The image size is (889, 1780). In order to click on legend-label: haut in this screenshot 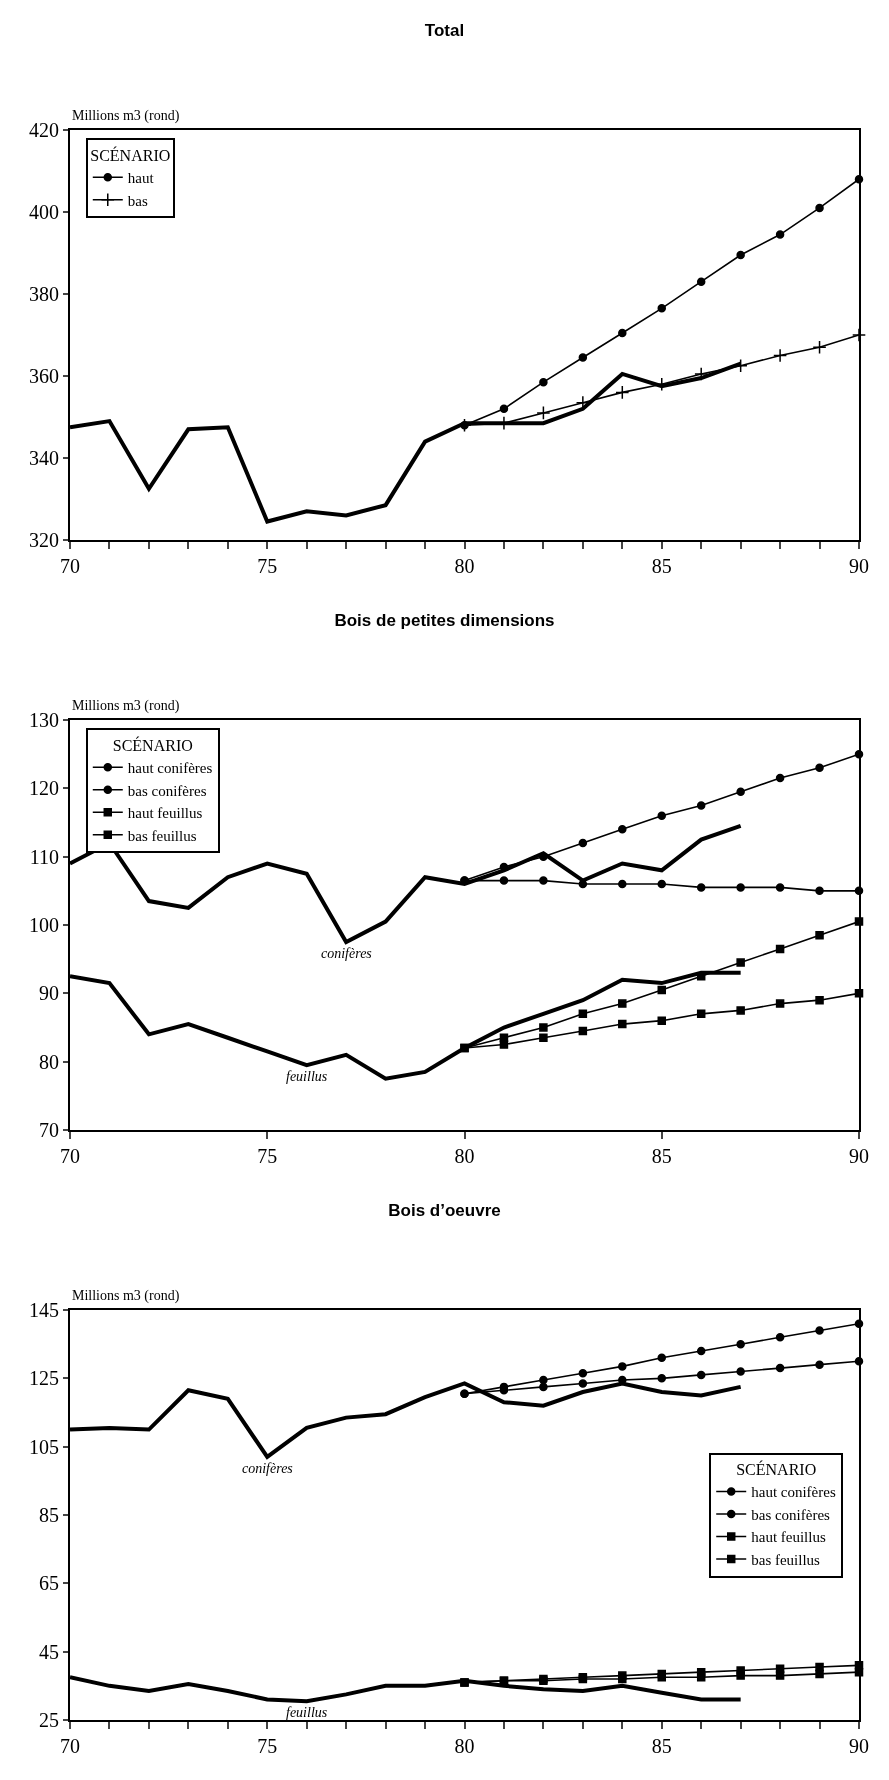, I will do `click(141, 178)`.